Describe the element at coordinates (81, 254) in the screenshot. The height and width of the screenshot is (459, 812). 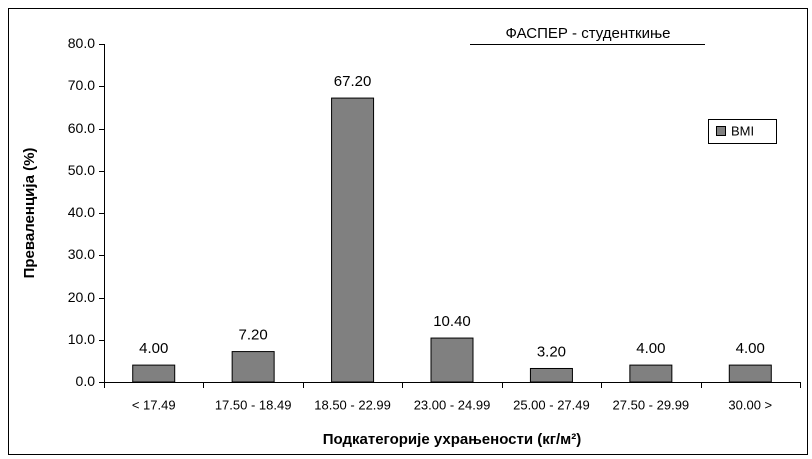
I see `y-tick-label: 30.0` at that location.